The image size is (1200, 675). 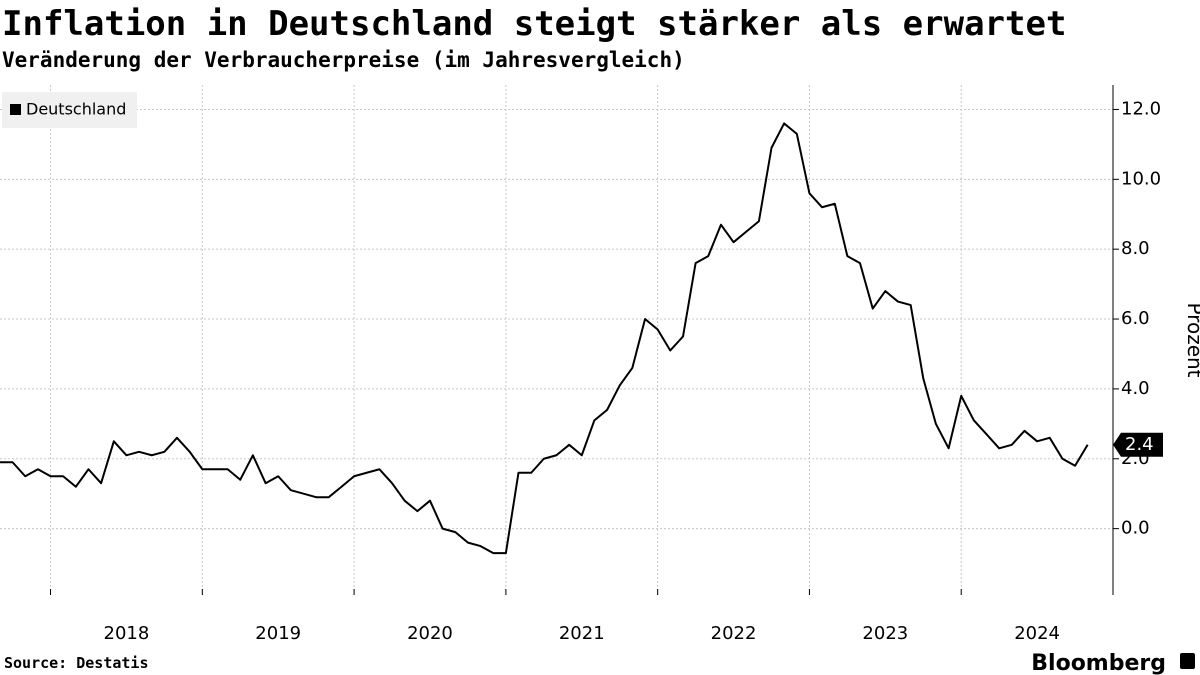 I want to click on y-tick-label: 6.0, so click(x=1135, y=318).